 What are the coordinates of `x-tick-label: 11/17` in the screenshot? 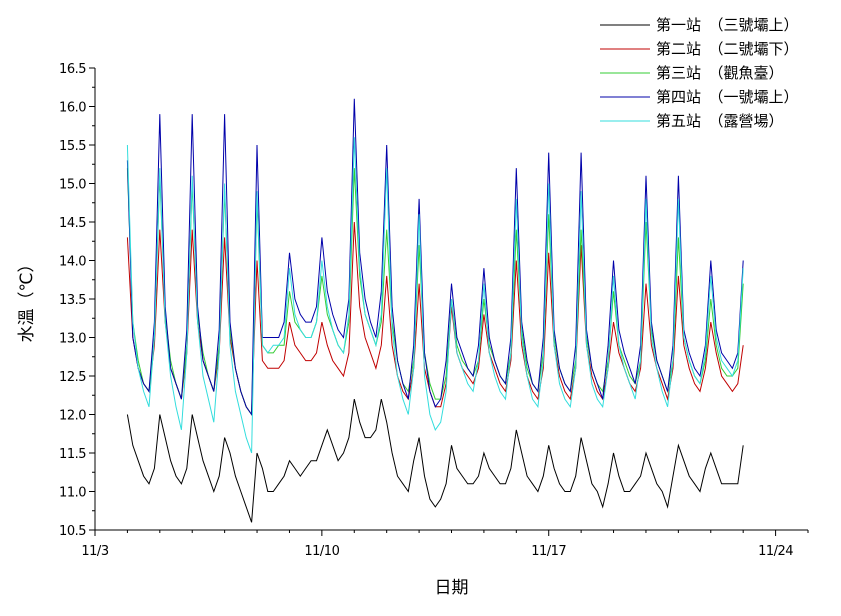 It's located at (548, 551).